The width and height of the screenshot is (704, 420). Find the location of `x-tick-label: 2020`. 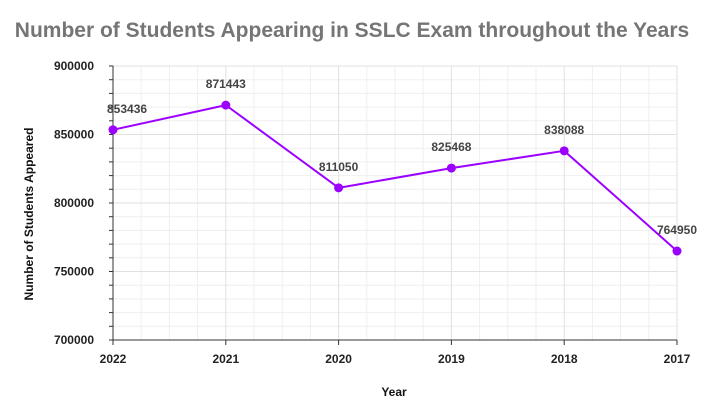

x-tick-label: 2020 is located at coordinates (338, 359).